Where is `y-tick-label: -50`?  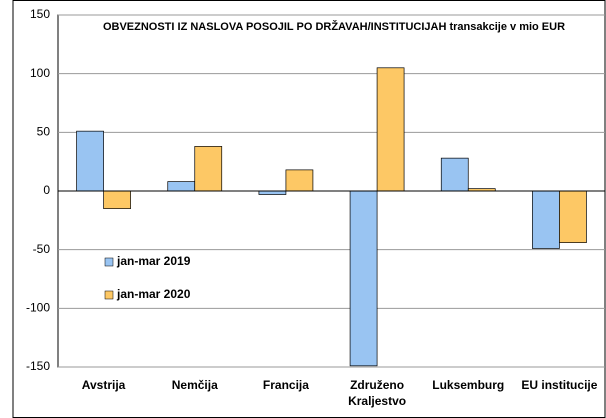
y-tick-label: -50 is located at coordinates (42, 249).